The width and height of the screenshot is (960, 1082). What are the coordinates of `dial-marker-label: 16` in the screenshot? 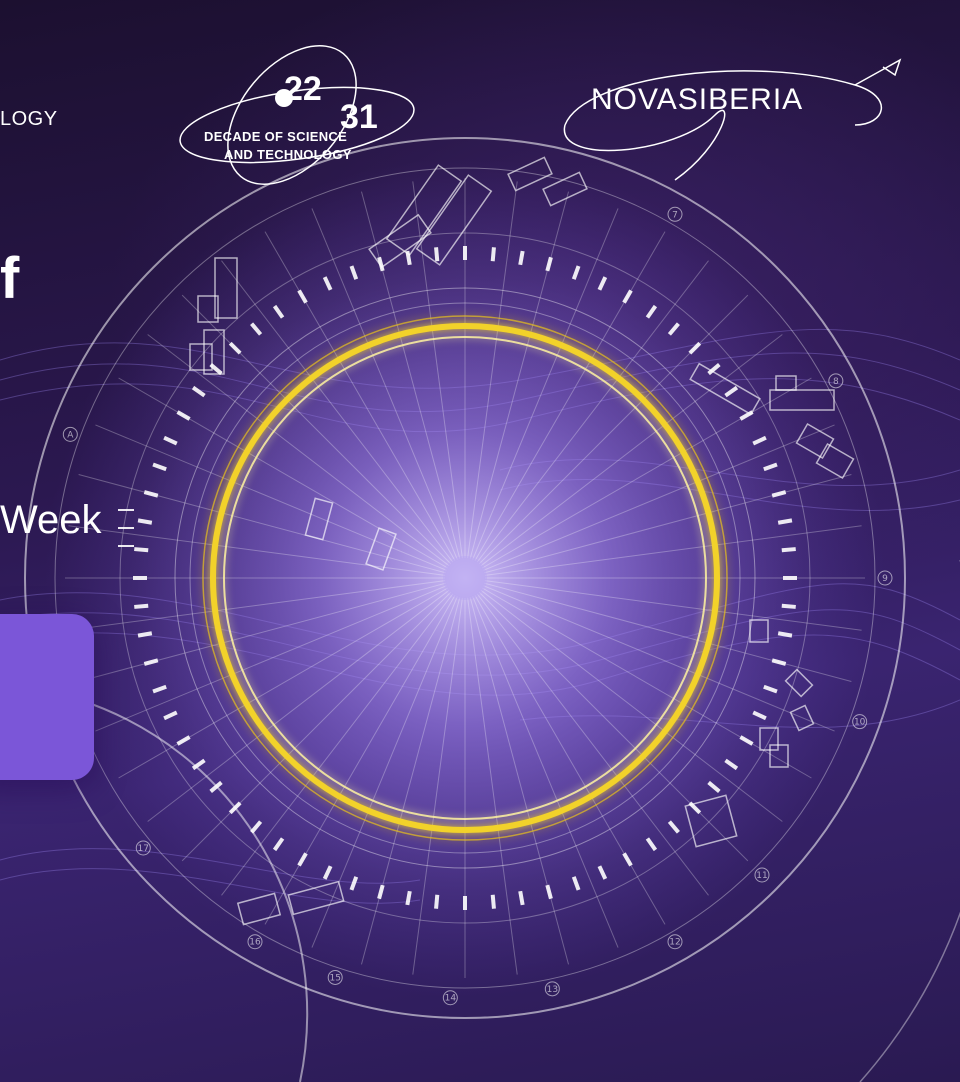 It's located at (255, 943).